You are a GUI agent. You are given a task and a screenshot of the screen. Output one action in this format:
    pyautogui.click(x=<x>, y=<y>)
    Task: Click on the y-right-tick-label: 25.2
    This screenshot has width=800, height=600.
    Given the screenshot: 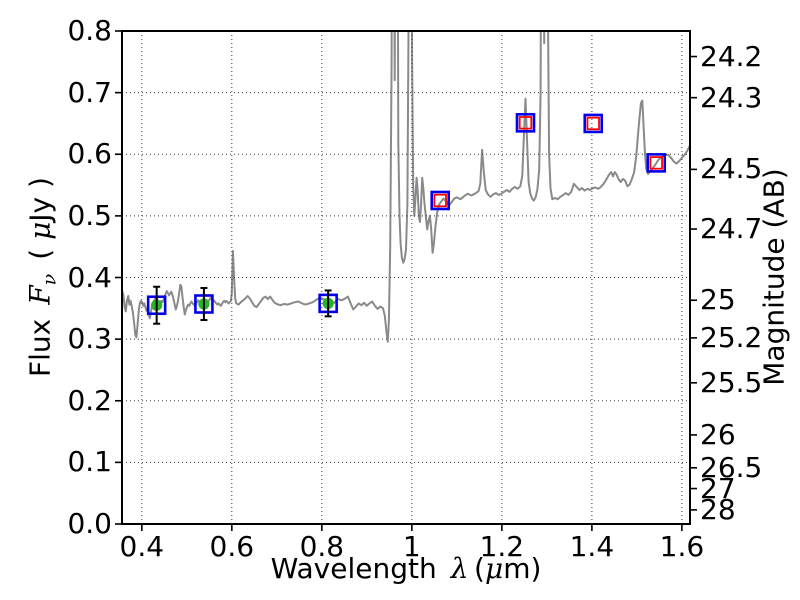 What is the action you would take?
    pyautogui.click(x=731, y=337)
    